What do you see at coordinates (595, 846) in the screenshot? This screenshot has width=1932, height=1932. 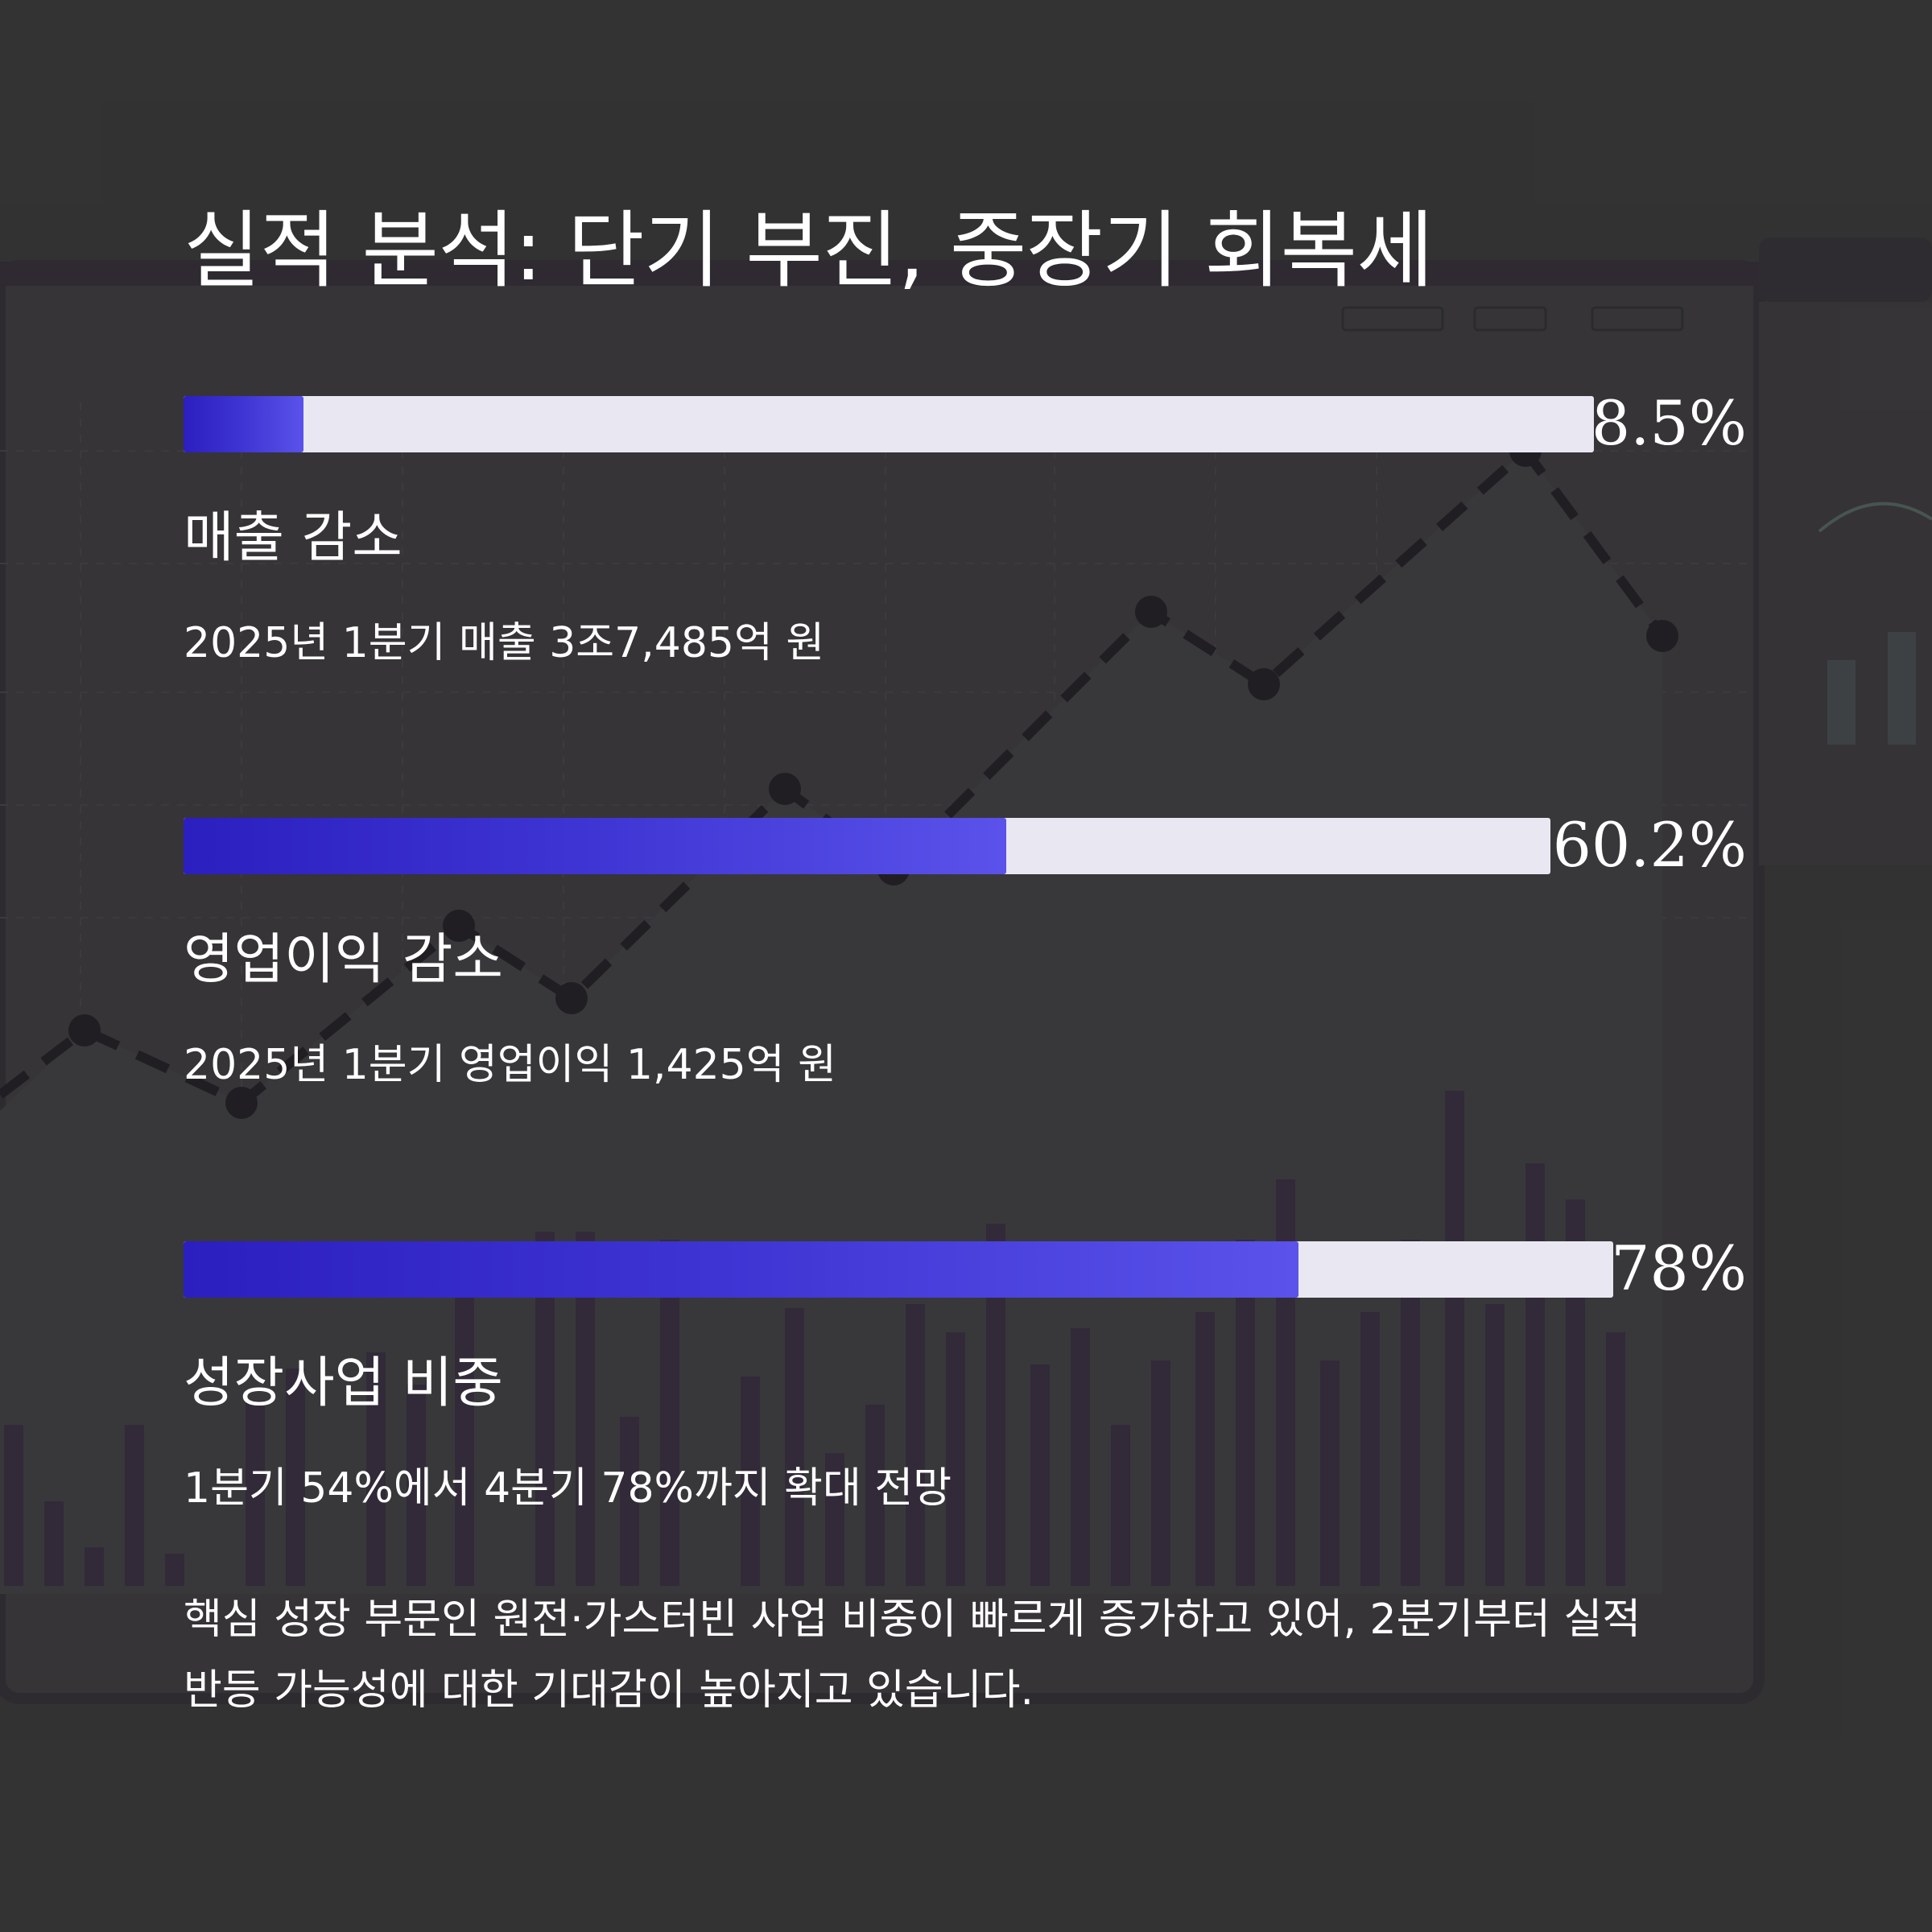 I see `progress-fill-operating-profit` at bounding box center [595, 846].